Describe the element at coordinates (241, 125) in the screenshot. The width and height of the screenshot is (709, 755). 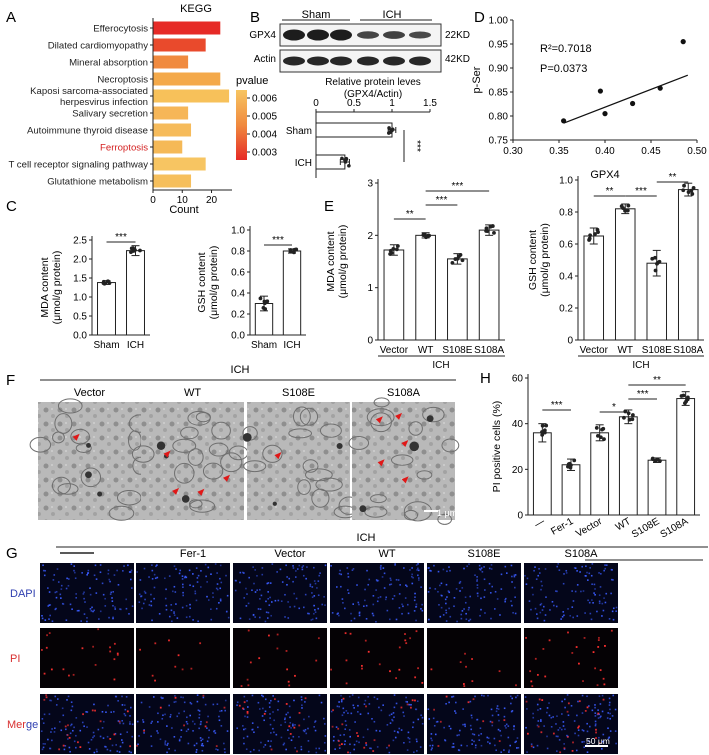
I see `pvalue-colorbar` at that location.